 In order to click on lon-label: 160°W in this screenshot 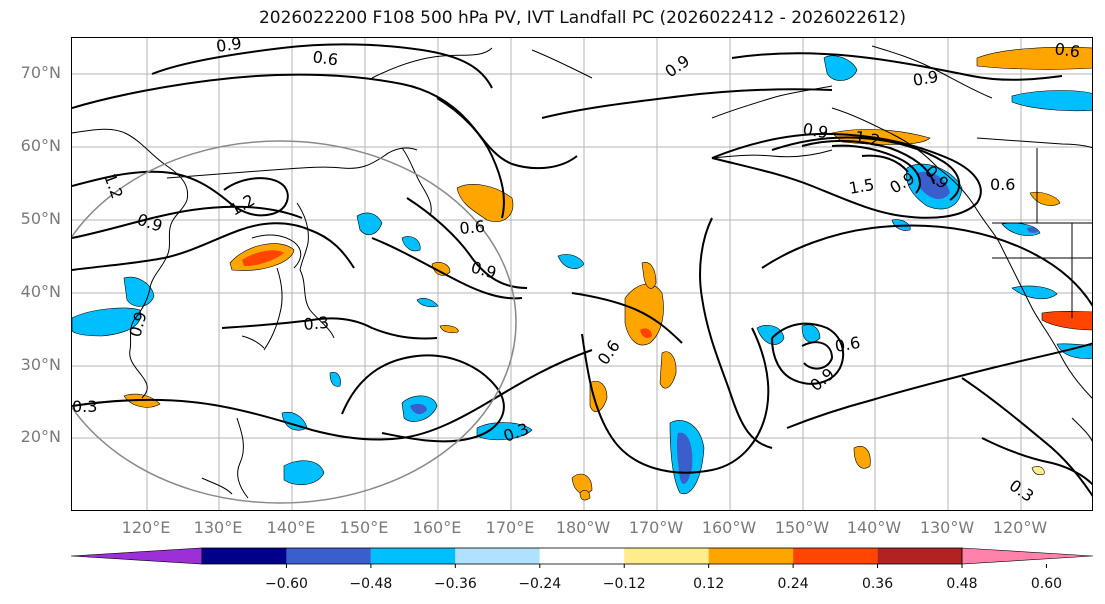, I will do `click(729, 527)`.